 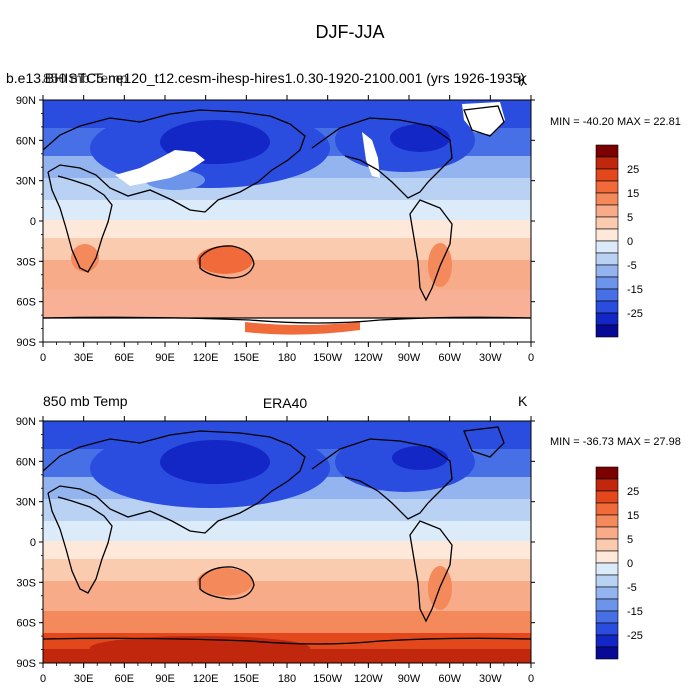 I want to click on bottom-band-subtrop-sh, so click(x=287, y=596).